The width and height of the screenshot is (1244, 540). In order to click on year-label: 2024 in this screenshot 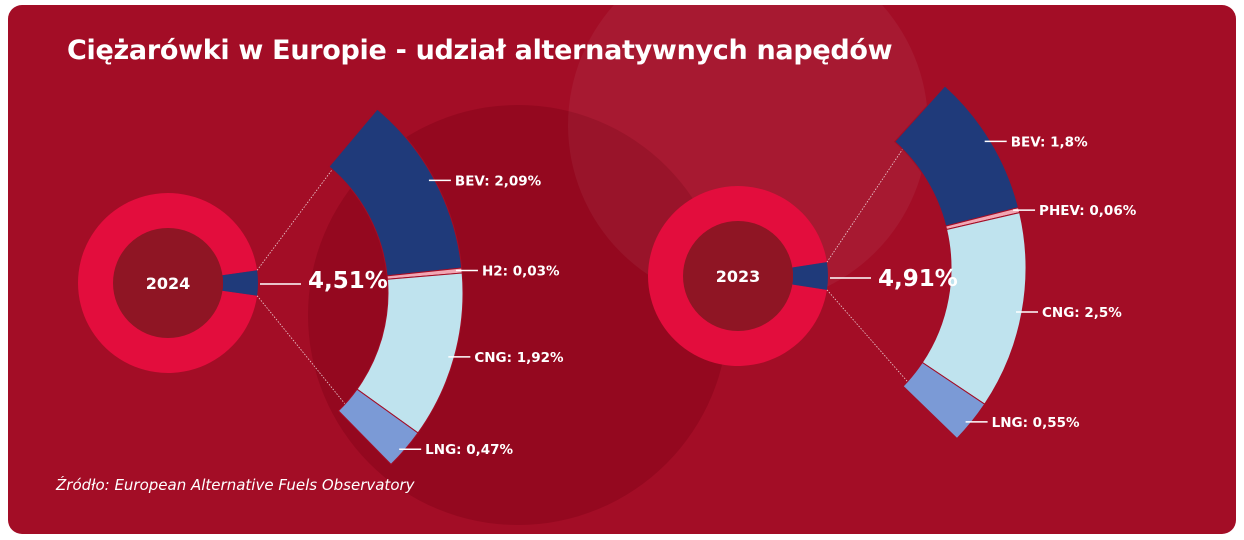, I will do `click(168, 283)`.